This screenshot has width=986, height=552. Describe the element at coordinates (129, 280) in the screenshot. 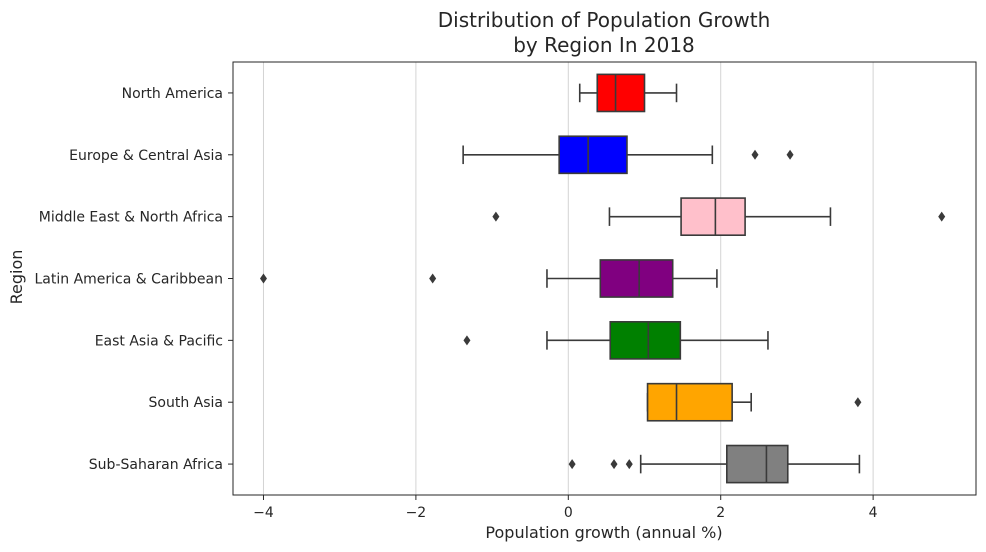

I see `y-tick-label: Latin America & Caribbean` at that location.